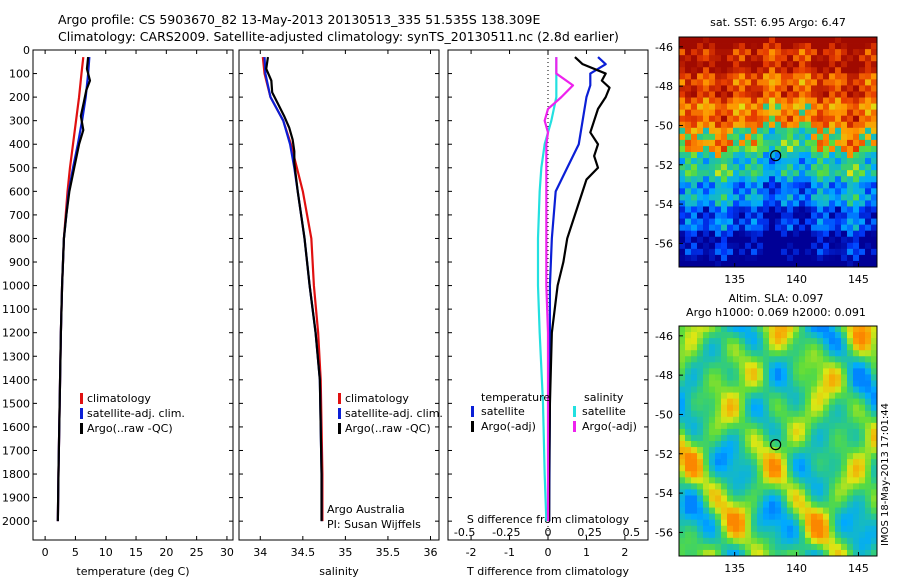 Image resolution: width=900 pixels, height=580 pixels. Describe the element at coordinates (16, 403) in the screenshot. I see `y-tick-label: 1500` at that location.